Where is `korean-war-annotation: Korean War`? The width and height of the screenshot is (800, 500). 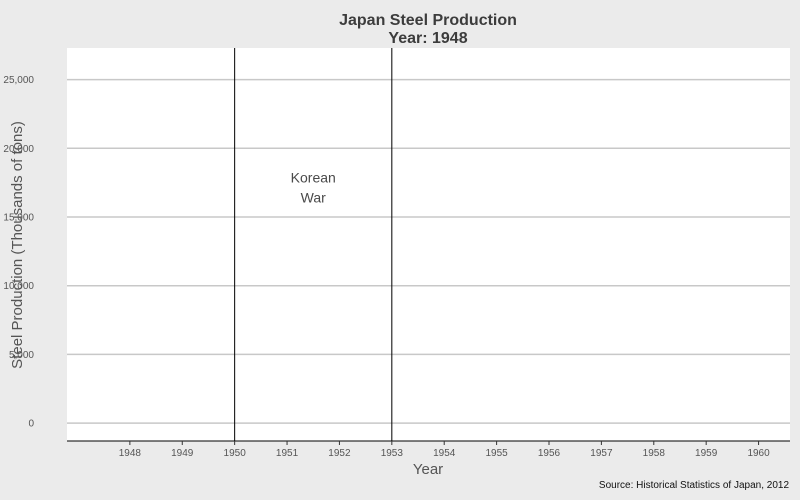 korean-war-annotation: Korean War is located at coordinates (313, 188).